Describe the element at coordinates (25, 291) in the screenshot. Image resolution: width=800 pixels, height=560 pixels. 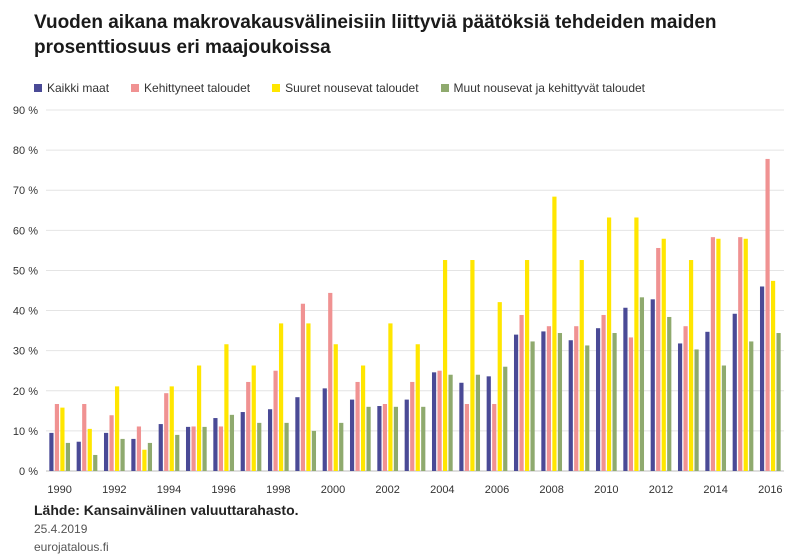
I see `y-axis: 0 % 10 % 20 % 30 % 40 % 50 % 60 % 70 % 80 % 90 %` at that location.